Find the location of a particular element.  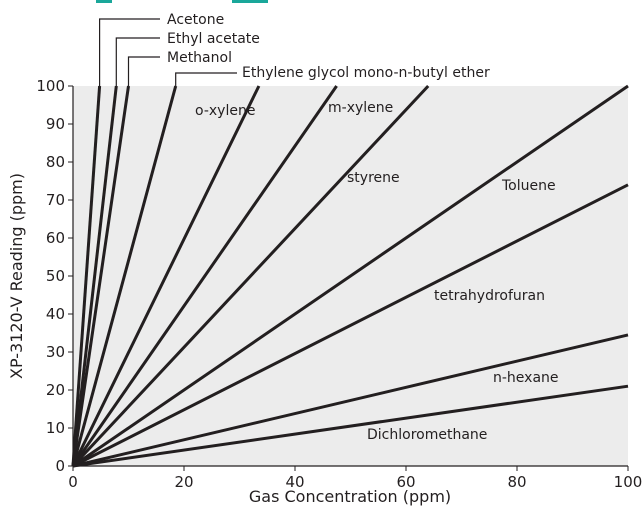

callout-leader-ethyl-acetate is located at coordinates (137, 61).